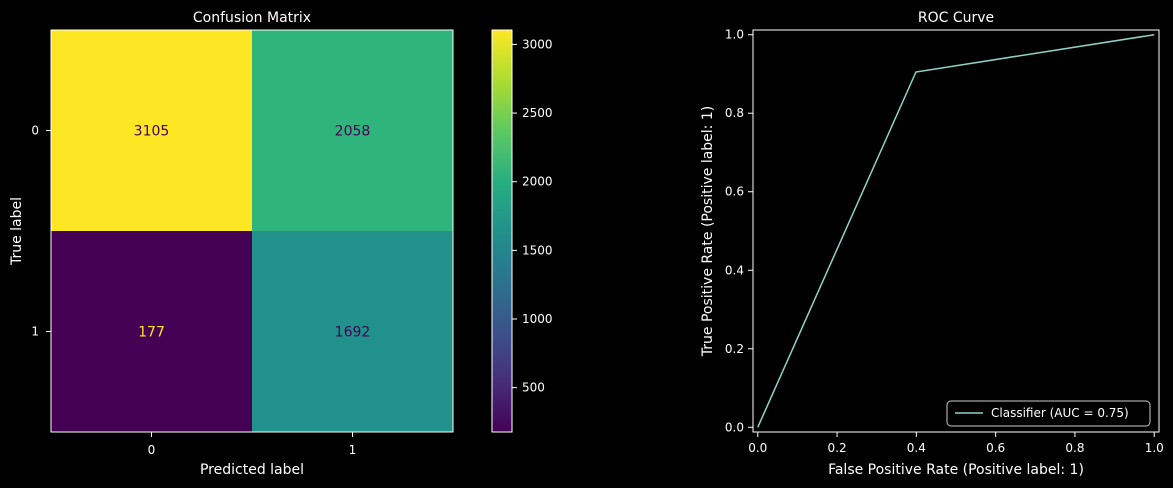  I want to click on cm-xtick-label: 0, so click(152, 450).